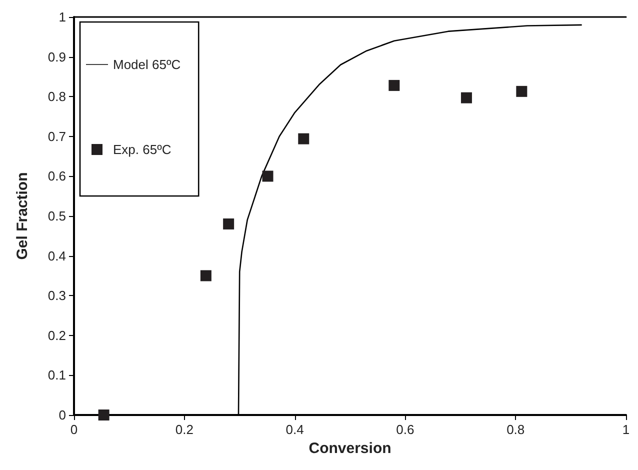 The width and height of the screenshot is (638, 470). I want to click on x-tick-label: 0.8, so click(515, 429).